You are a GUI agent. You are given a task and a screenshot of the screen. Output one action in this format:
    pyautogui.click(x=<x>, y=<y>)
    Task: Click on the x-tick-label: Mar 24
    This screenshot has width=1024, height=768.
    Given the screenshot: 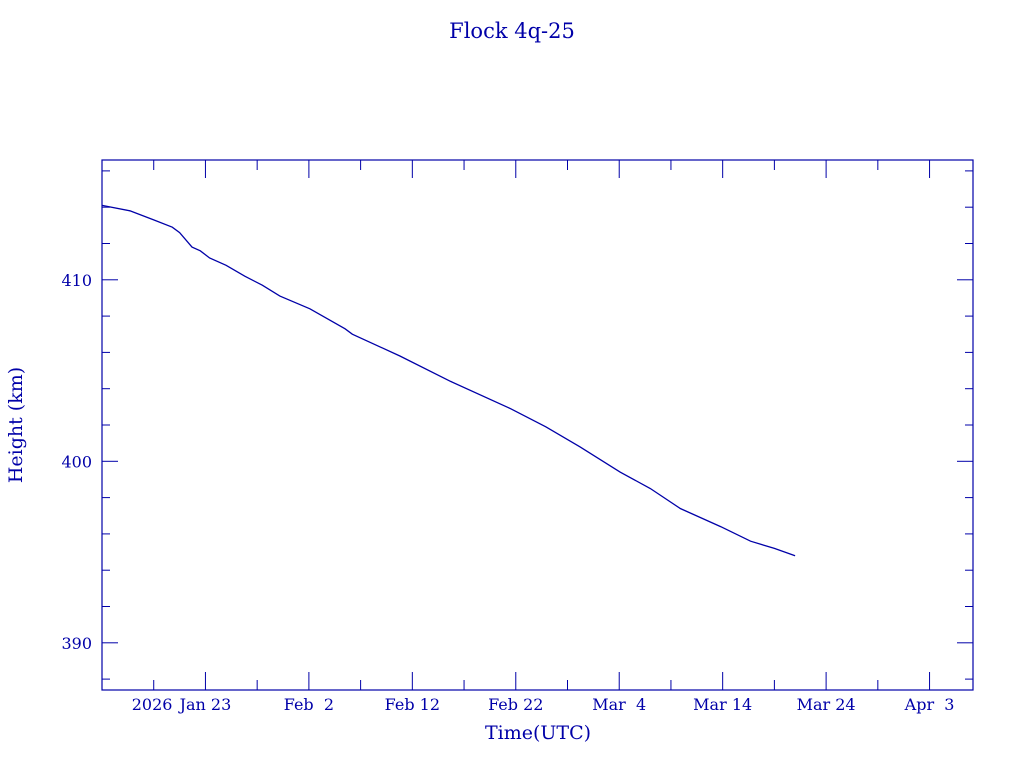 What is the action you would take?
    pyautogui.click(x=826, y=704)
    